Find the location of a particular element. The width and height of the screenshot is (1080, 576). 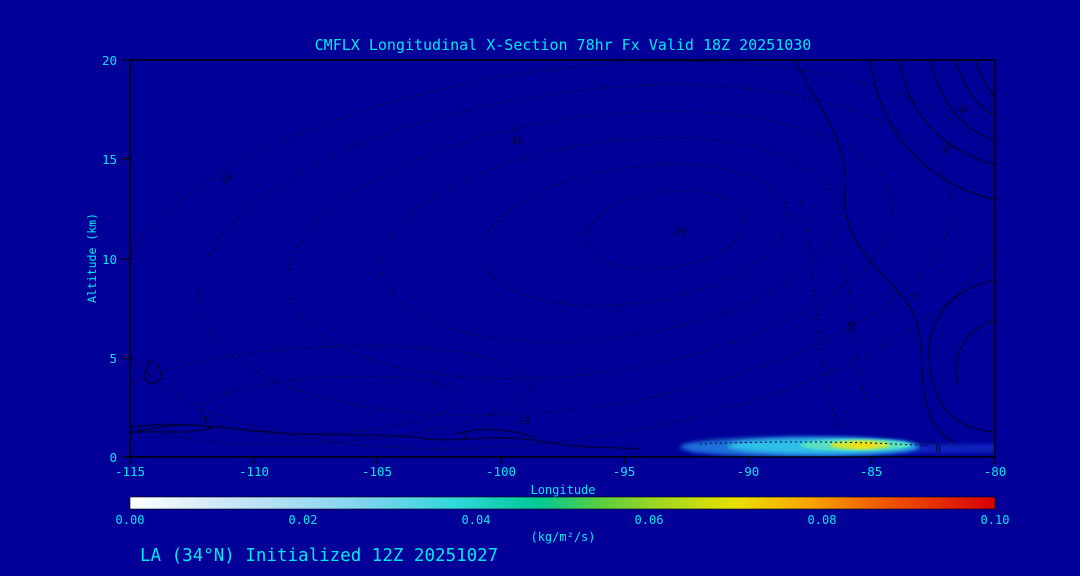

colorbar-gradient is located at coordinates (562, 503).